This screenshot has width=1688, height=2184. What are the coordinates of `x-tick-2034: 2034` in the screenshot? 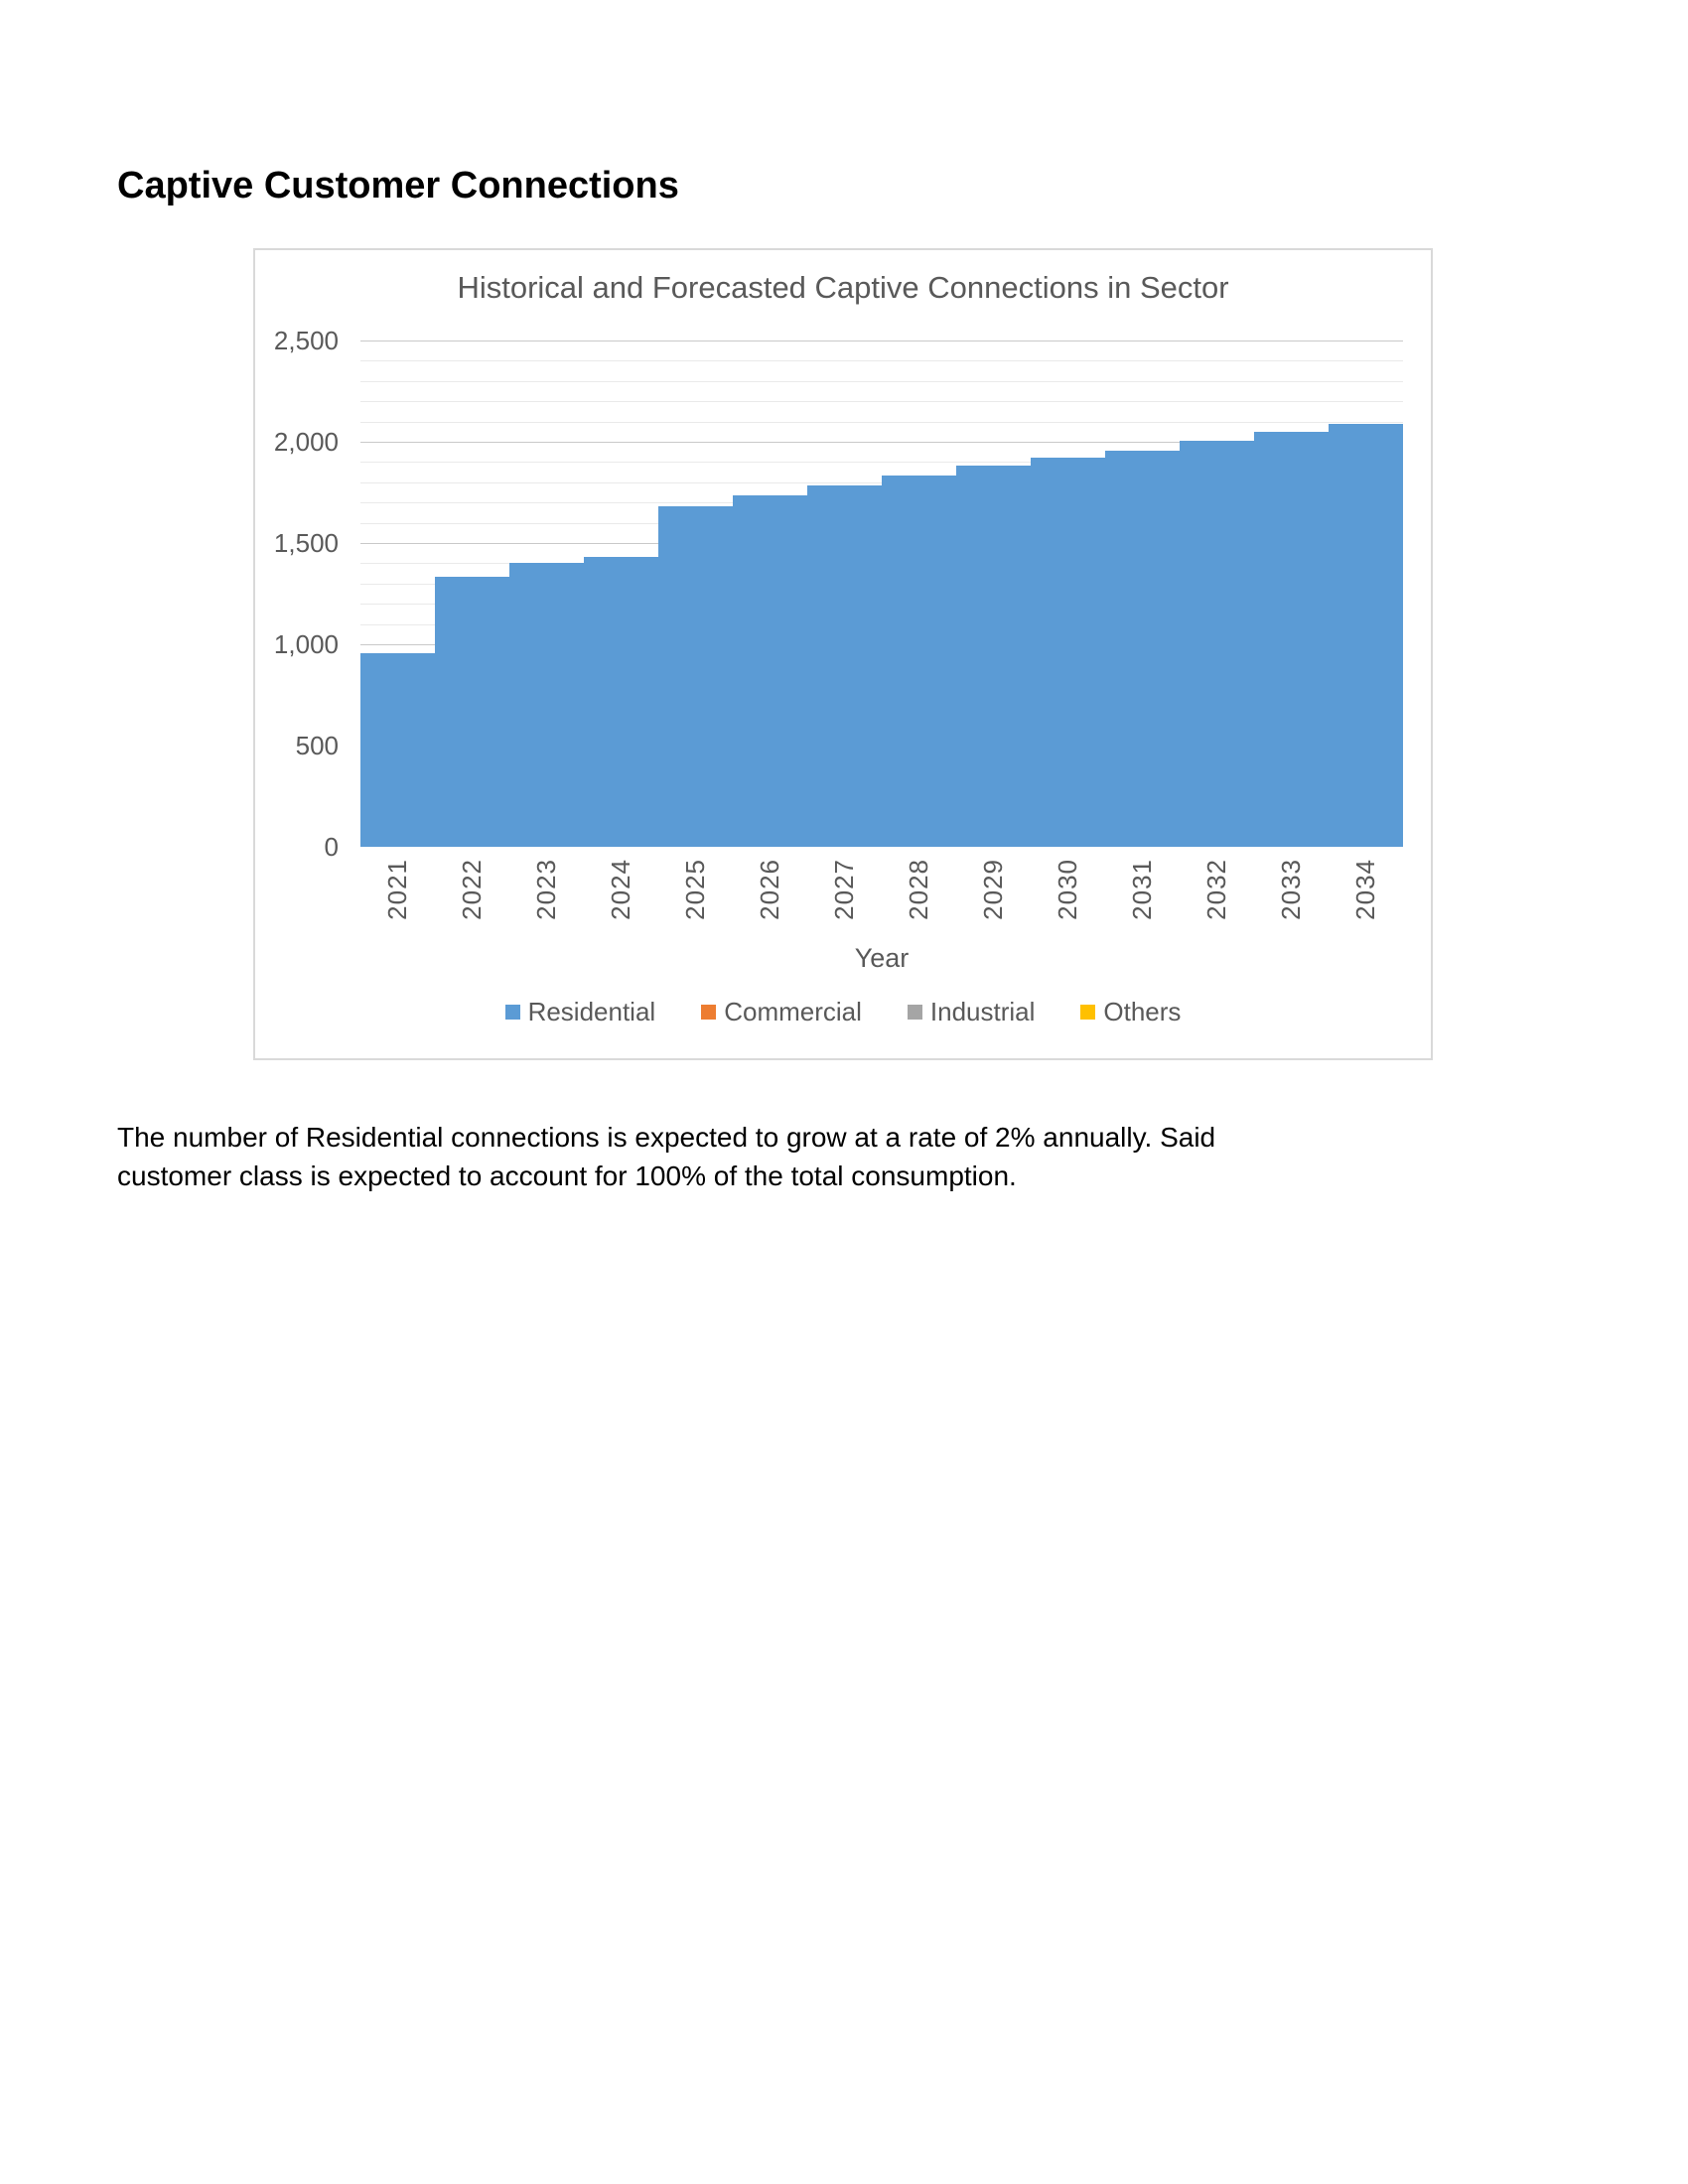 It's located at (1366, 889).